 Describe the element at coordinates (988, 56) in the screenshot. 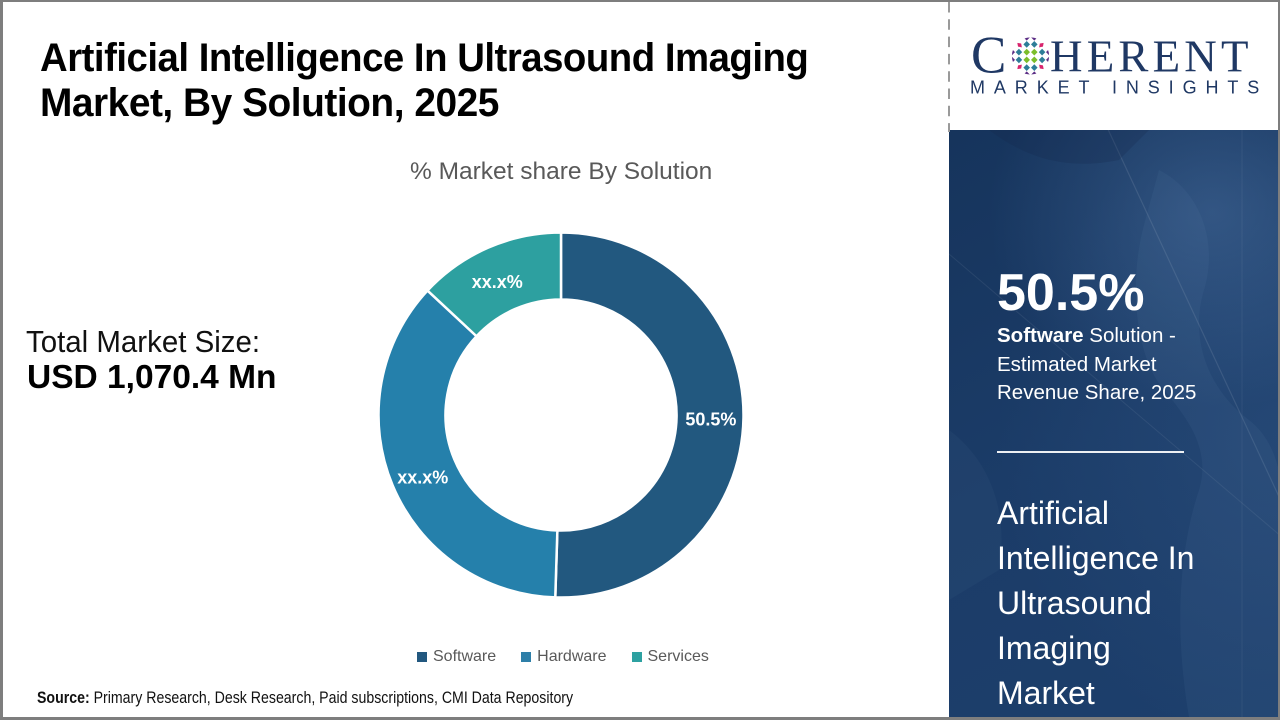

I see `svg-text: C` at that location.